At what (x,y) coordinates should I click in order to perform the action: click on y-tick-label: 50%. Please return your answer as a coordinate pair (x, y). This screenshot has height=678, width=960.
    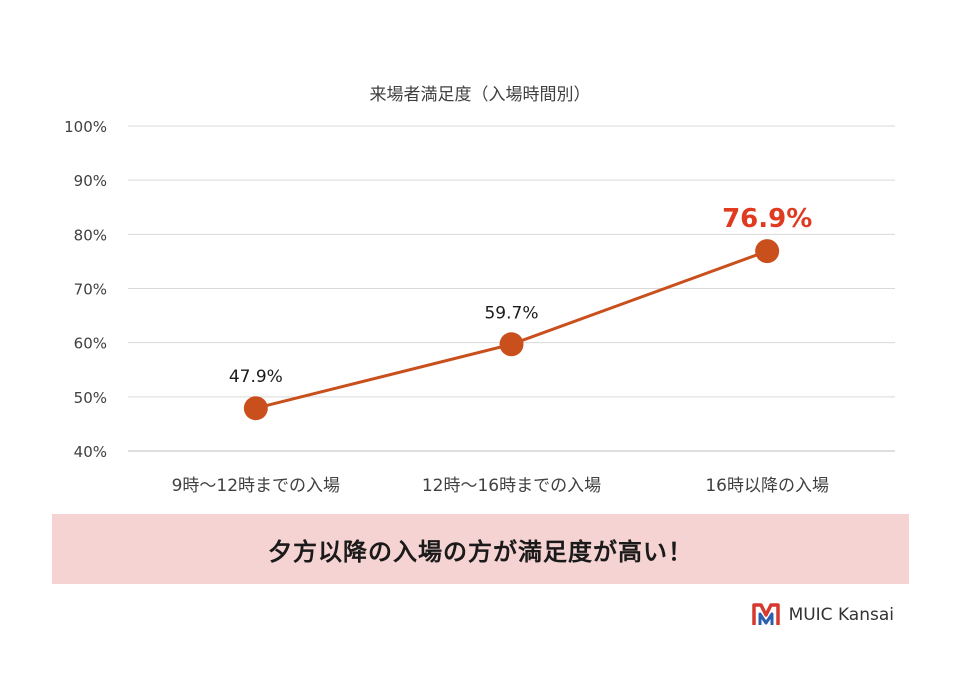
    Looking at the image, I should click on (90, 398).